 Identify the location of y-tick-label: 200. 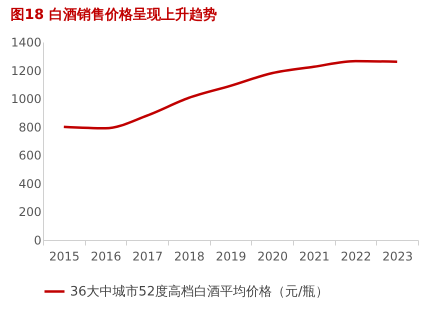
(30, 212).